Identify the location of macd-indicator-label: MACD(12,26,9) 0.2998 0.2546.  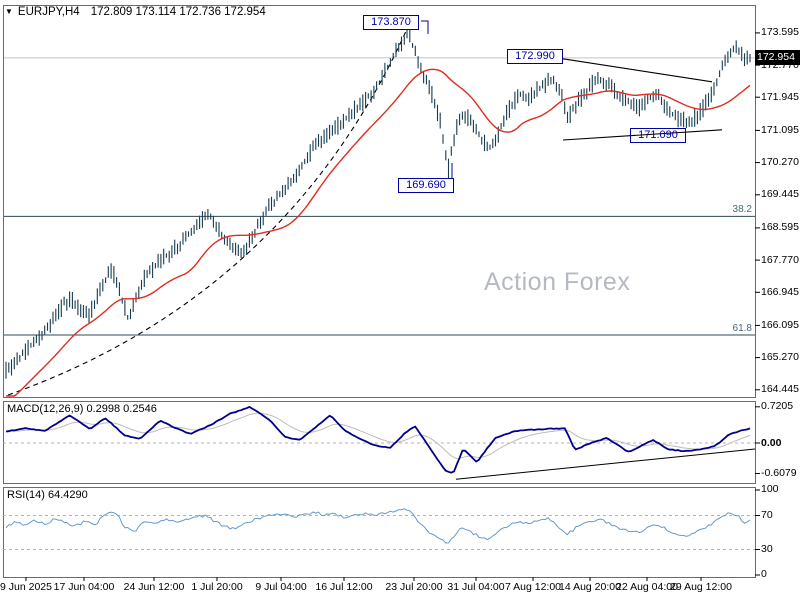
(82, 409).